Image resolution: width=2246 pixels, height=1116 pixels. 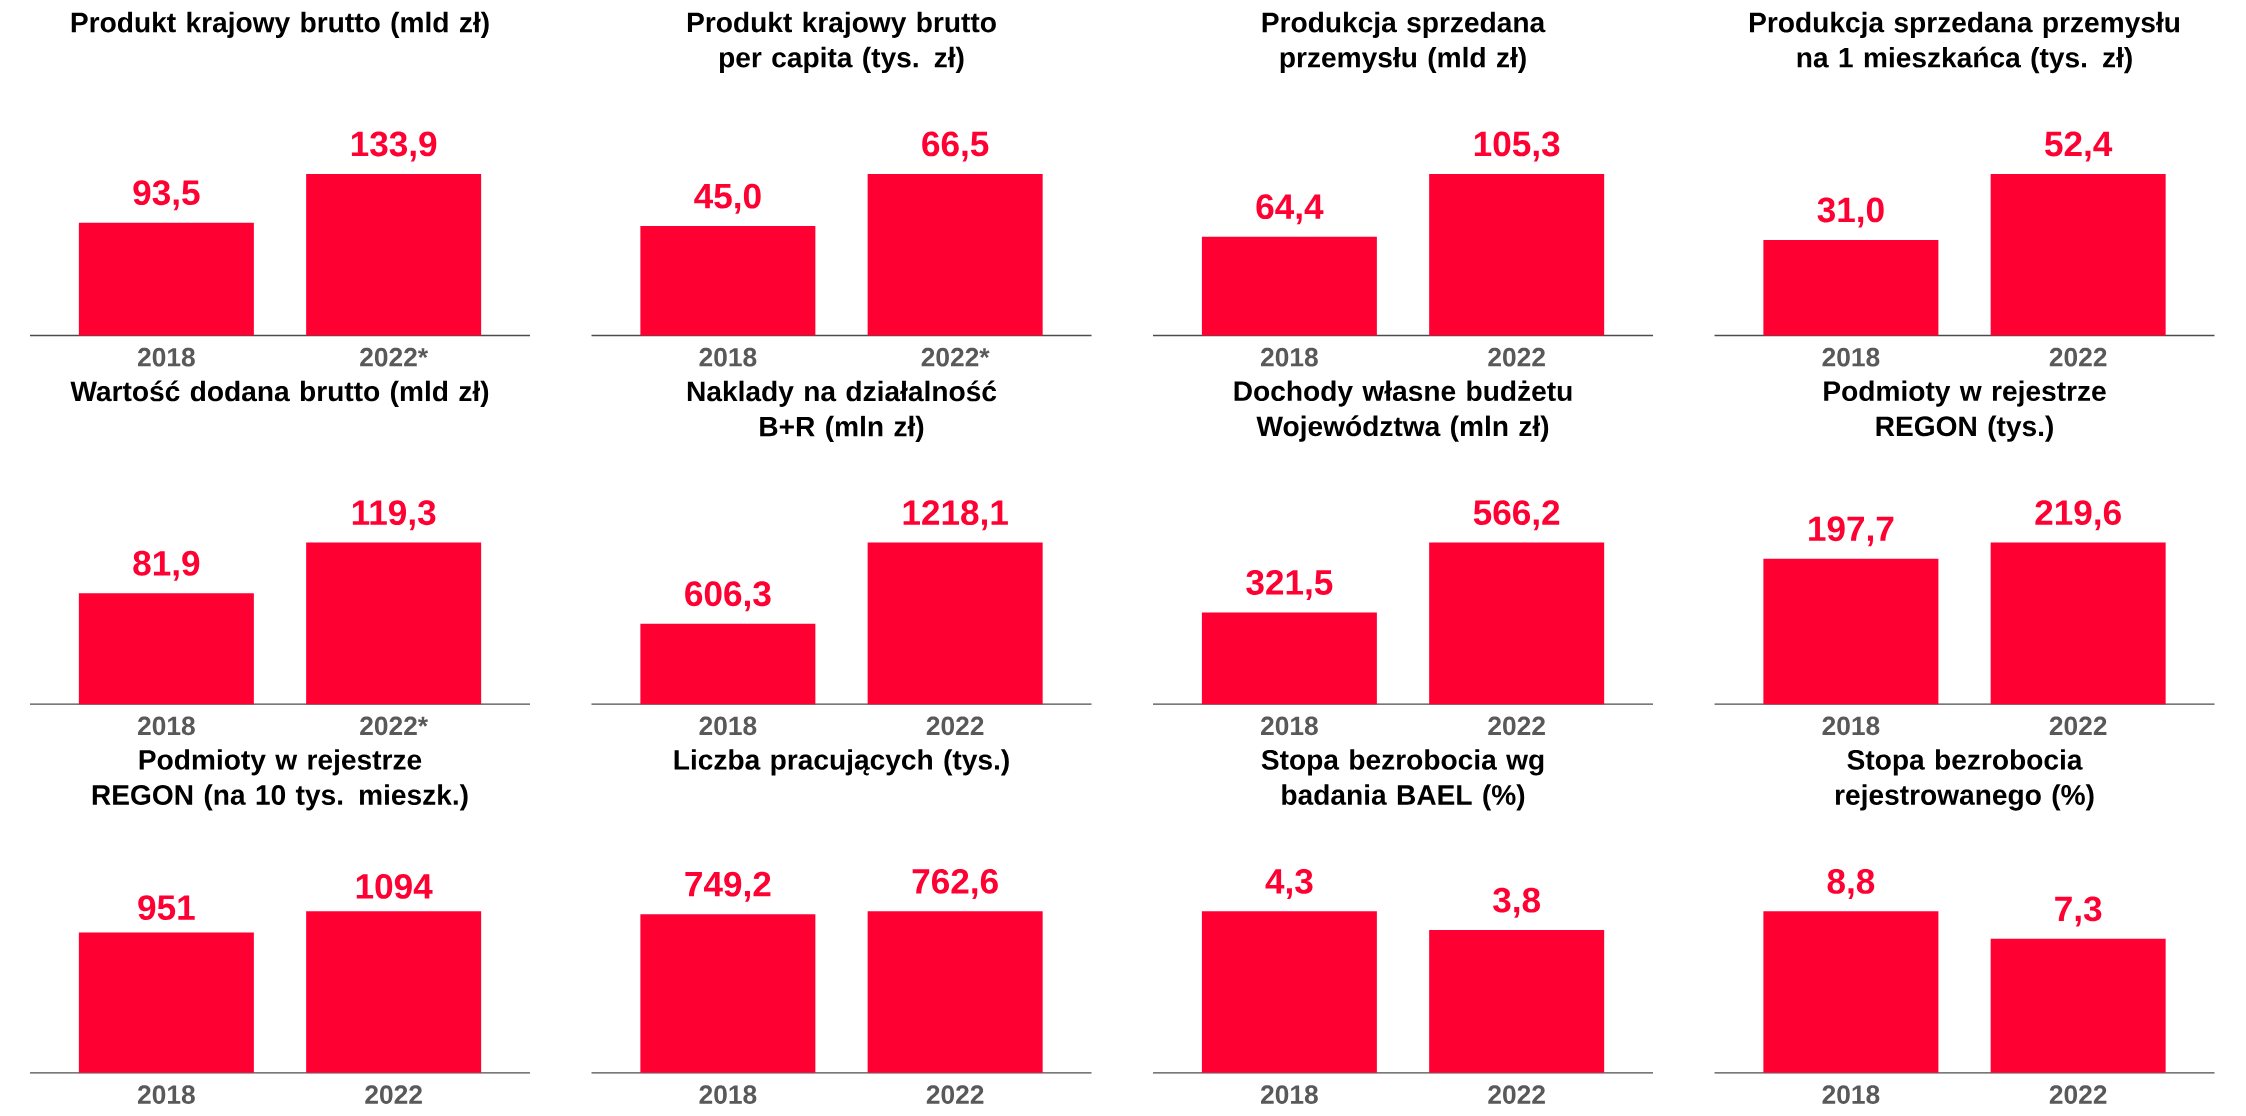 What do you see at coordinates (166, 195) in the screenshot?
I see `data-label: 93,5` at bounding box center [166, 195].